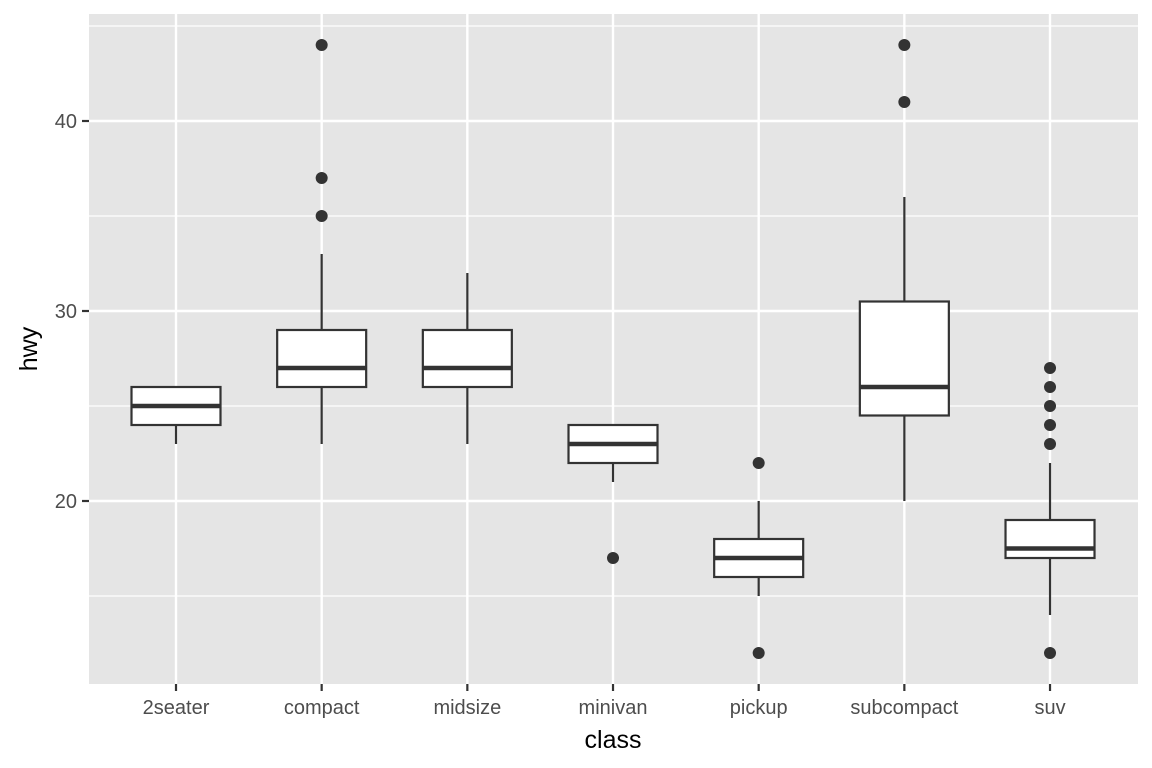  I want to click on x-tick-label: subcompact, so click(904, 708).